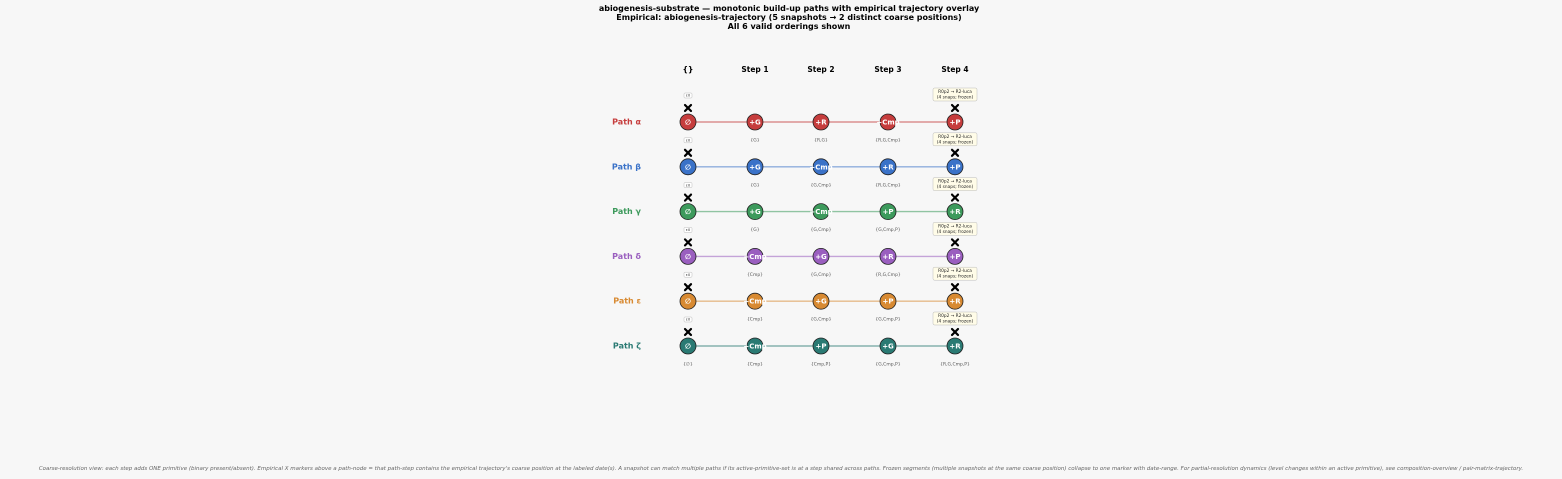  What do you see at coordinates (888, 257) in the screenshot?
I see `node-label-delta-3: +R` at bounding box center [888, 257].